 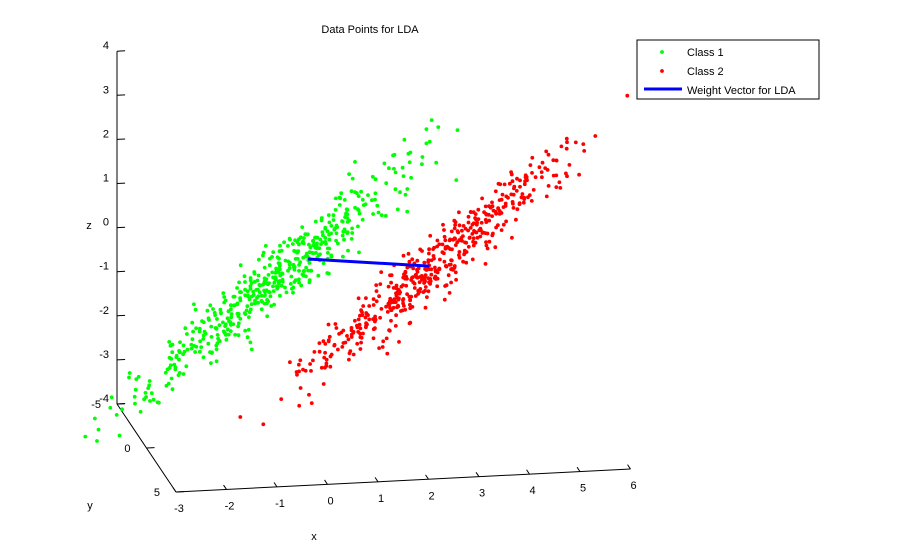 I want to click on x-tick-label: 1, so click(x=381, y=499).